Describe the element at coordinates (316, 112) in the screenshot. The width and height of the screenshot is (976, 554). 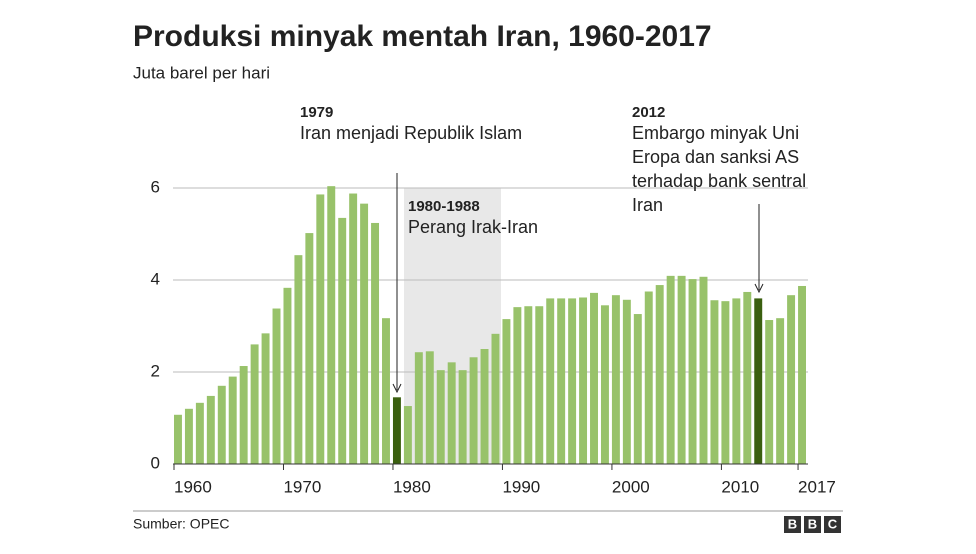
I see `annotation-label: 1979` at that location.